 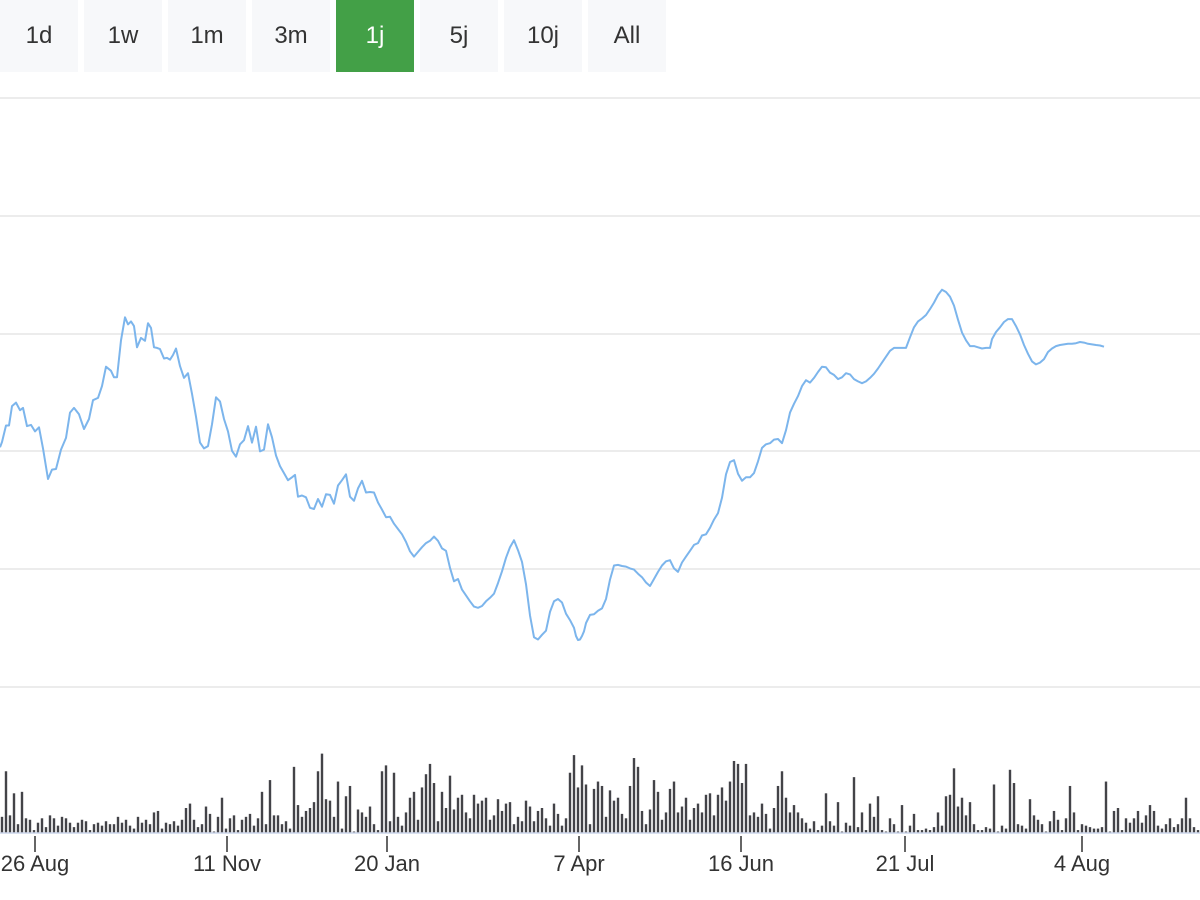 What do you see at coordinates (543, 36) in the screenshot?
I see `range-button-10j: 10j` at bounding box center [543, 36].